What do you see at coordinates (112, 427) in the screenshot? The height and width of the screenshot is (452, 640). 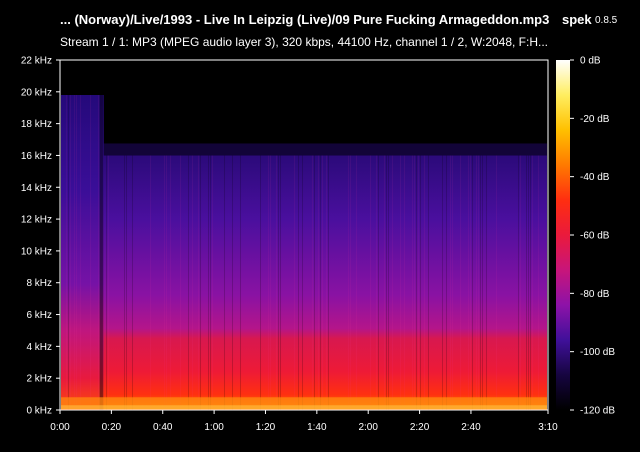 I see `time-tick-label: 0:20` at bounding box center [112, 427].